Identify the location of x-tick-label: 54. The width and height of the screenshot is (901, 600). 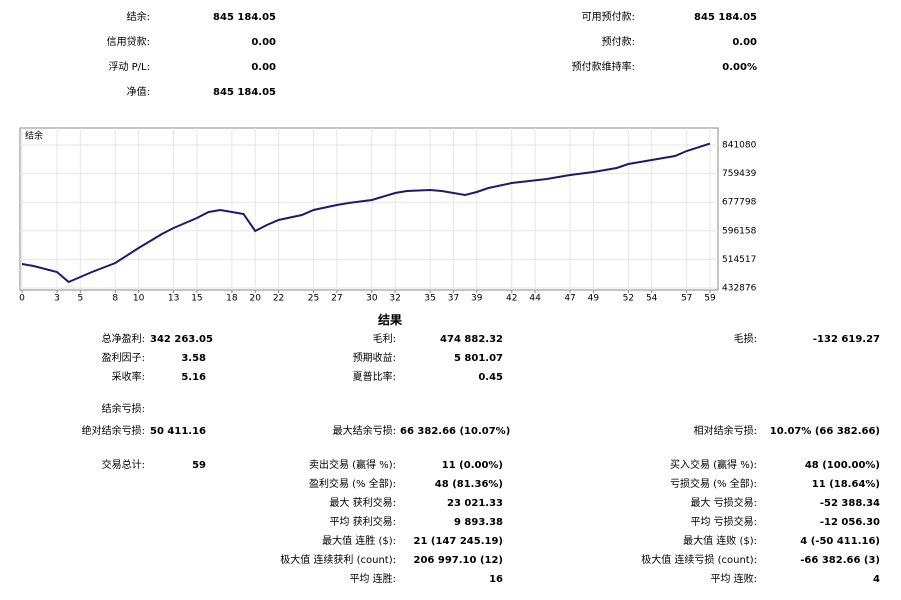
(652, 299).